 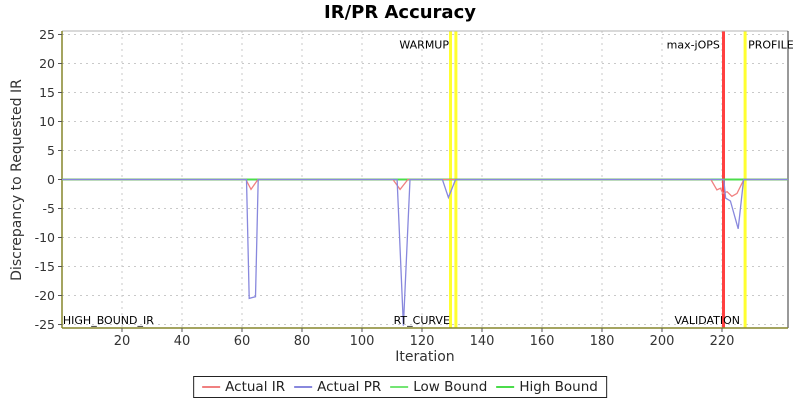 I want to click on x-tick-label: 100, so click(x=362, y=341).